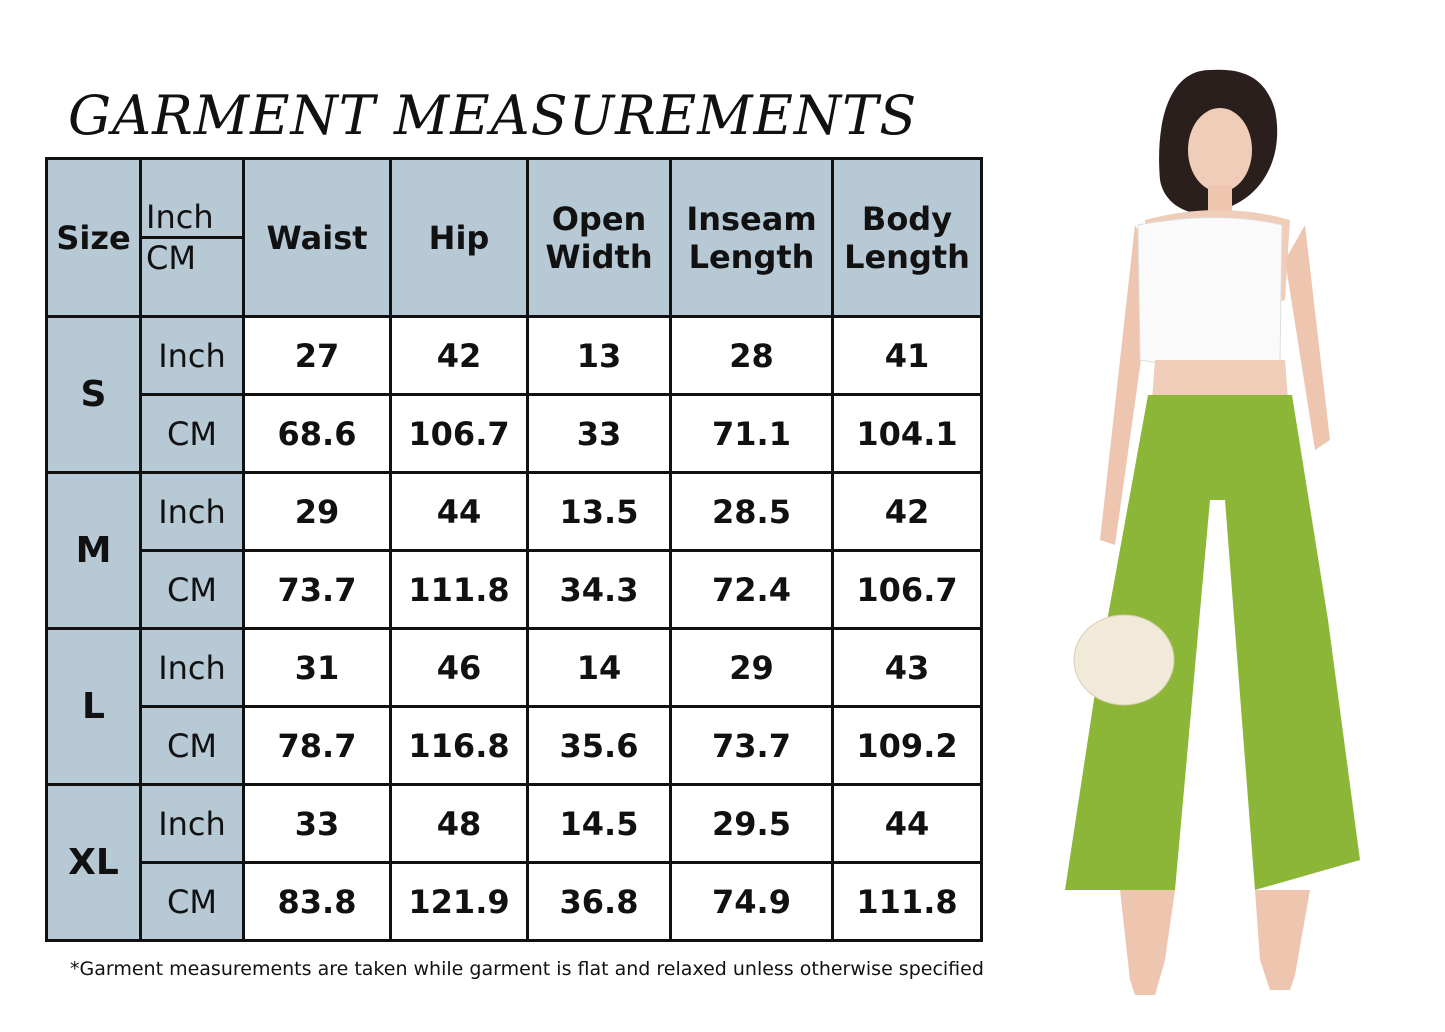 The height and width of the screenshot is (1032, 1445). Describe the element at coordinates (751, 823) in the screenshot. I see `measurement-cell: 29.5` at that location.